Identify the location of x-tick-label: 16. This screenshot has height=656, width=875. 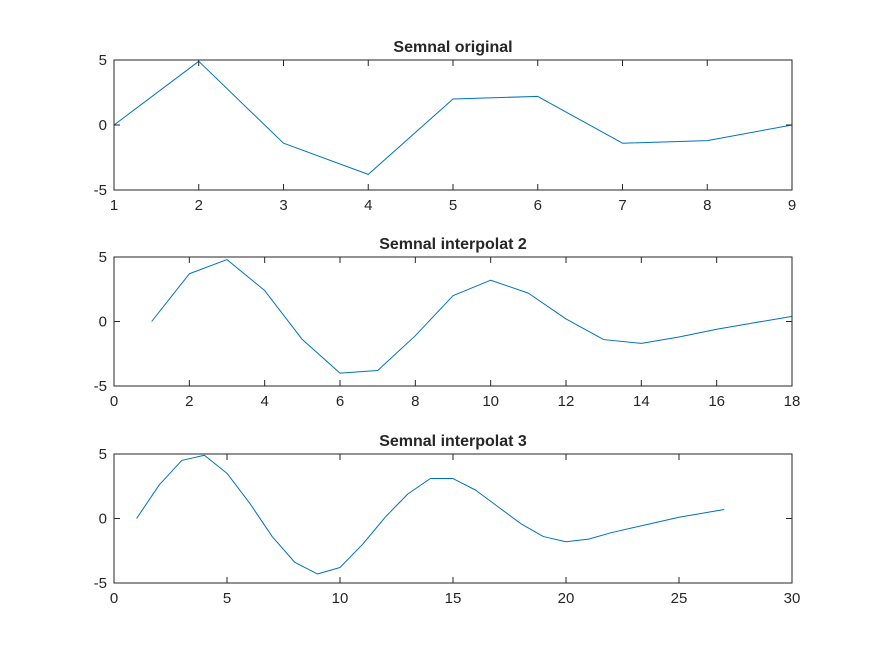
(716, 401).